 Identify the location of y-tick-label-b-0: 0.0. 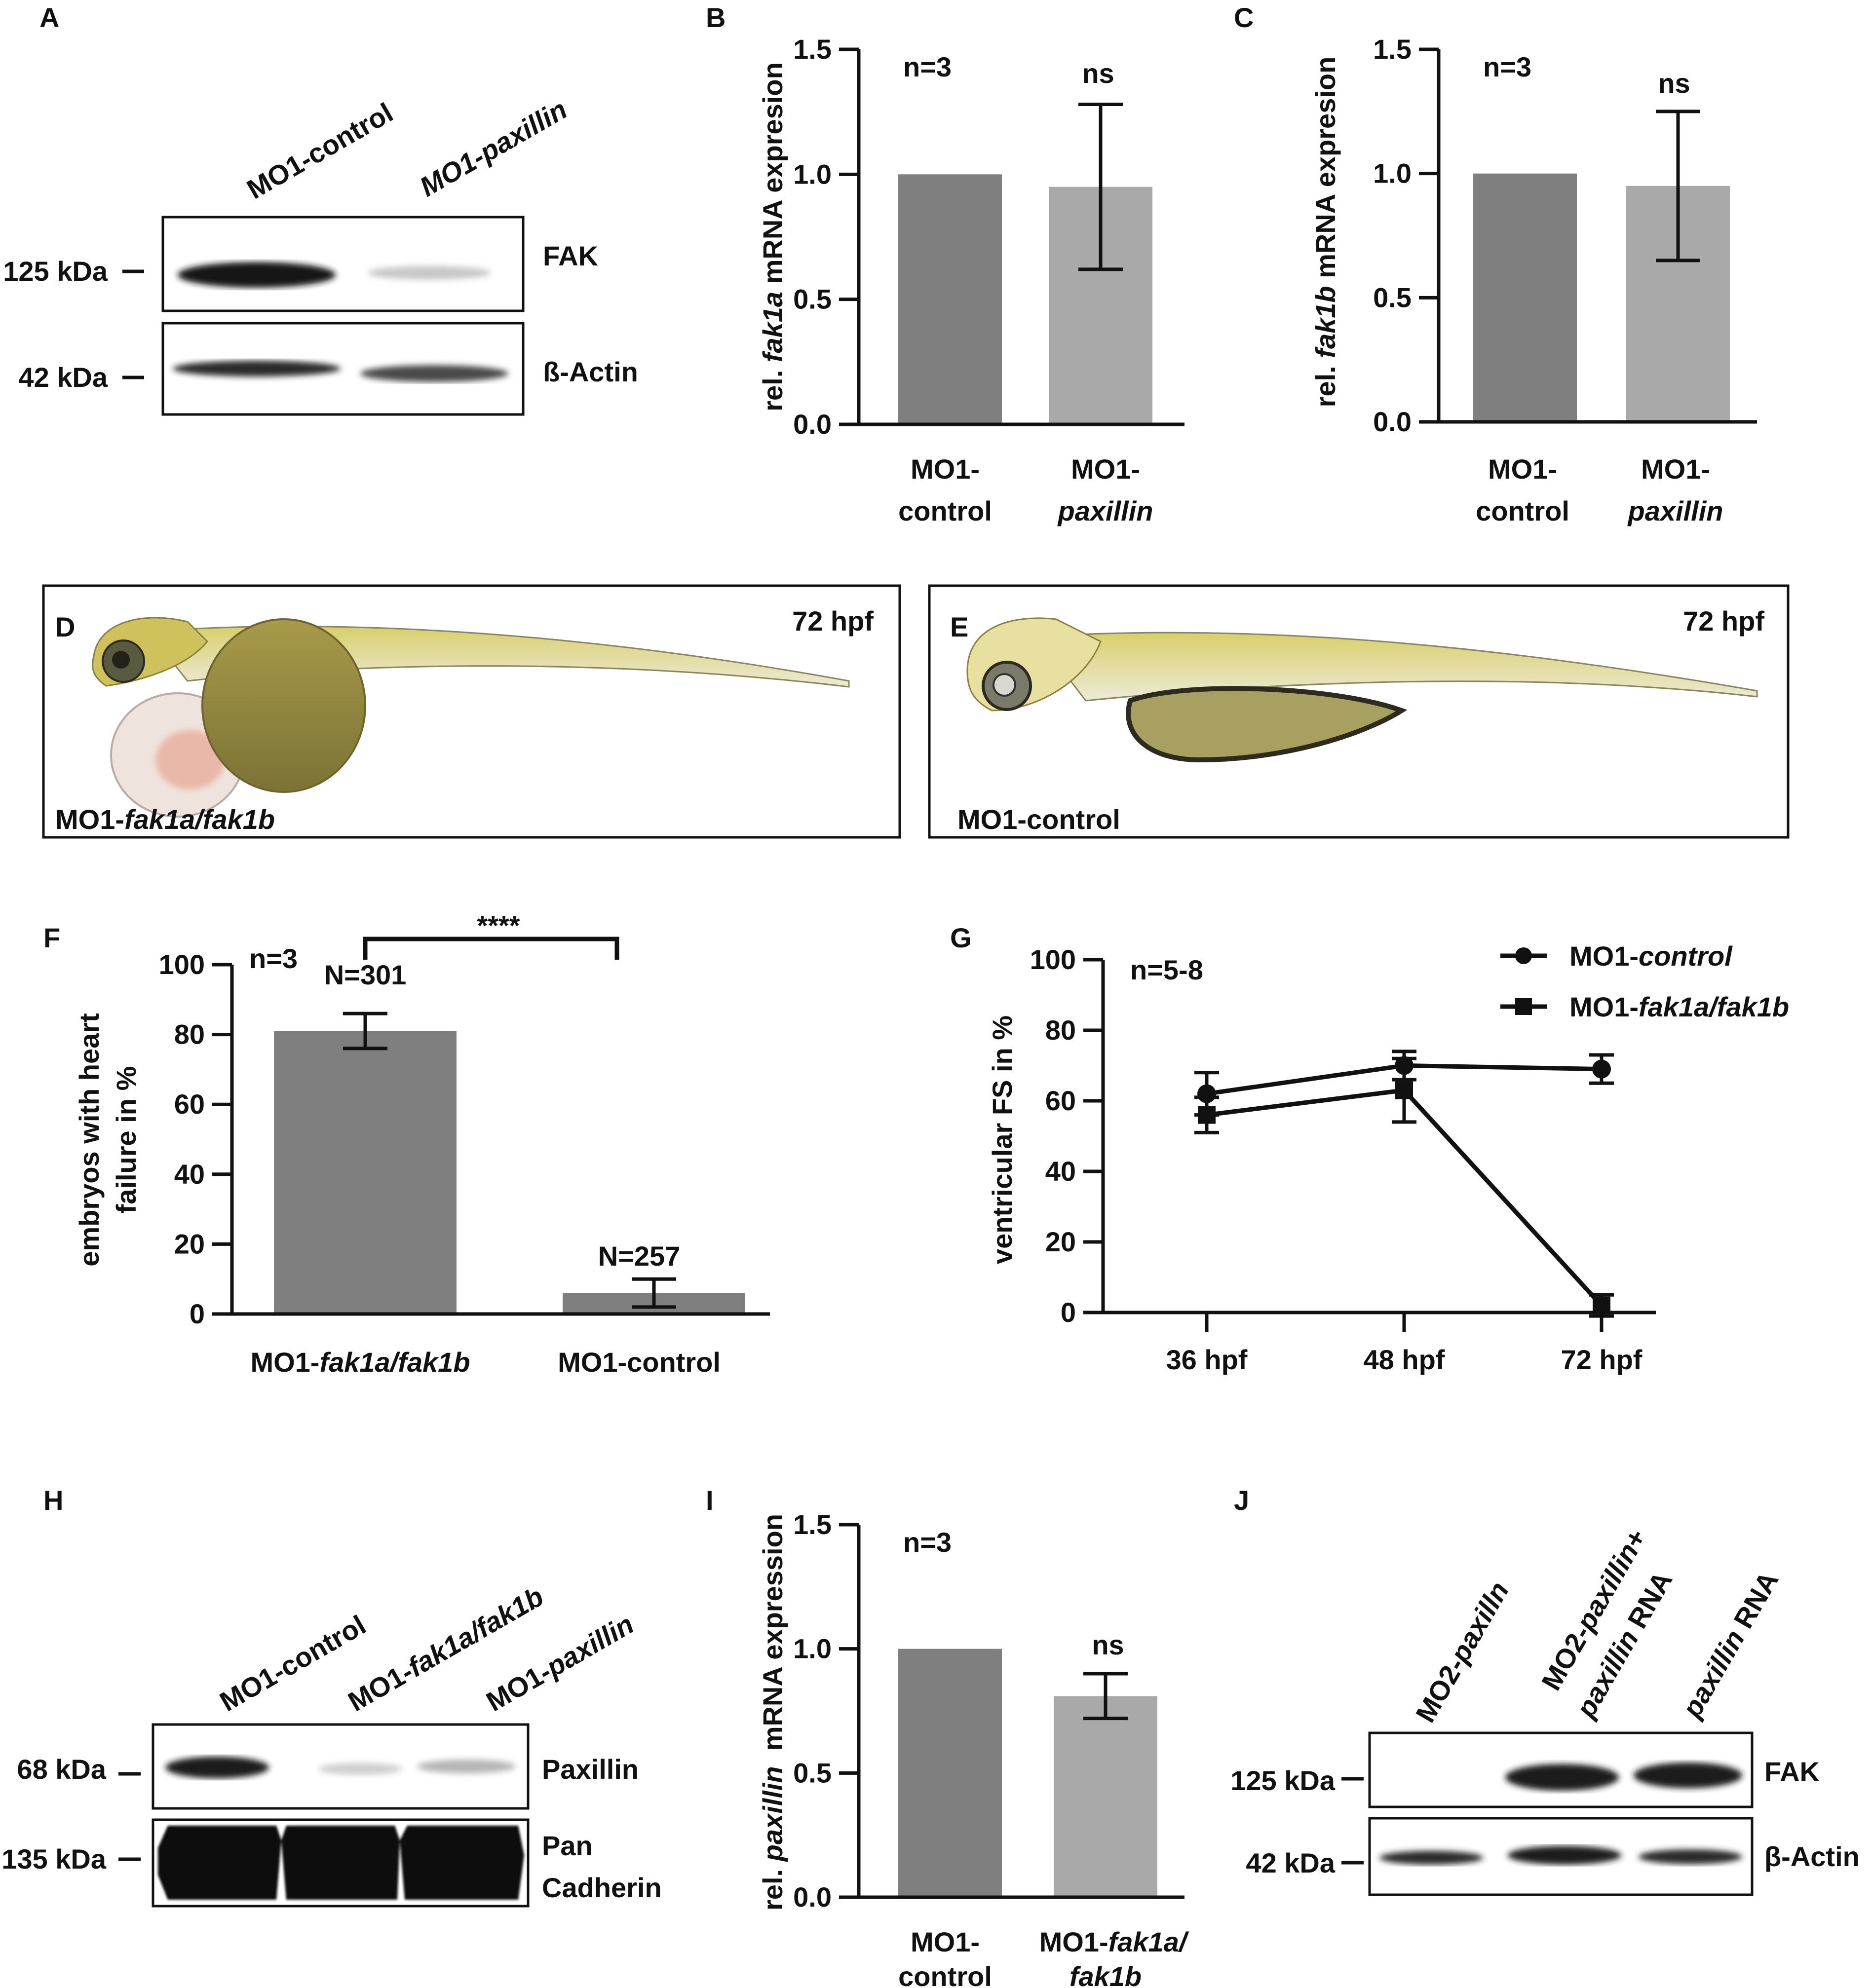
(813, 424).